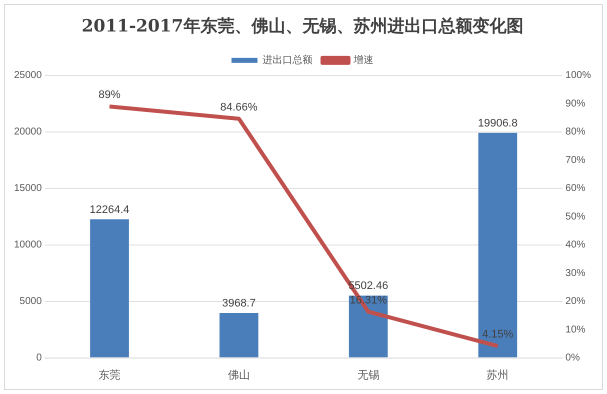 The height and width of the screenshot is (394, 607). What do you see at coordinates (575, 132) in the screenshot?
I see `y2-tick-label: 80%` at bounding box center [575, 132].